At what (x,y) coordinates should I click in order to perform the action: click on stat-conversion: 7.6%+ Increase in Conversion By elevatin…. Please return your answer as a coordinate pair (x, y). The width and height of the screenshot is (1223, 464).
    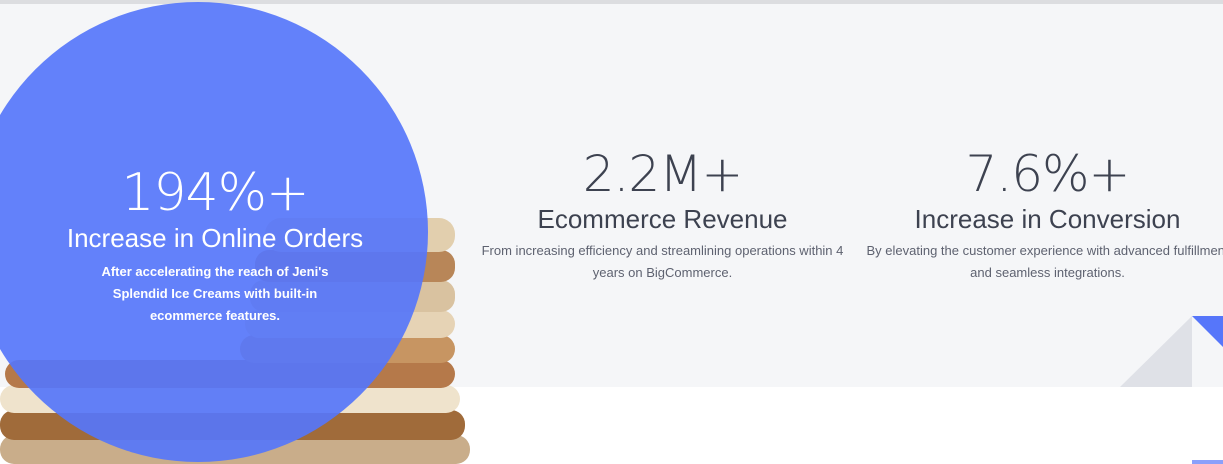
    Looking at the image, I should click on (1044, 215).